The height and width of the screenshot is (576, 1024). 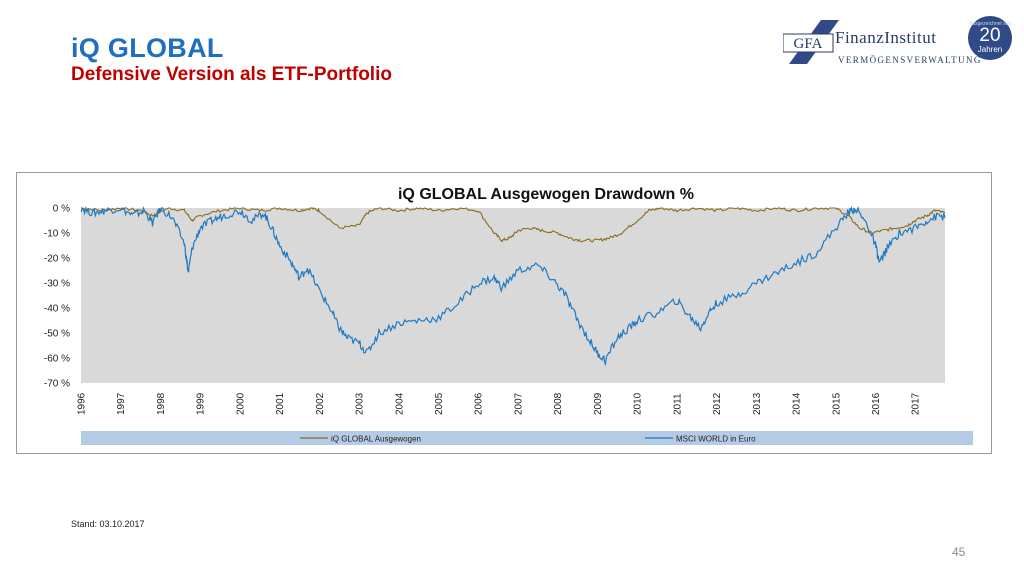 I want to click on y-tick-label: -70 %, so click(x=57, y=384).